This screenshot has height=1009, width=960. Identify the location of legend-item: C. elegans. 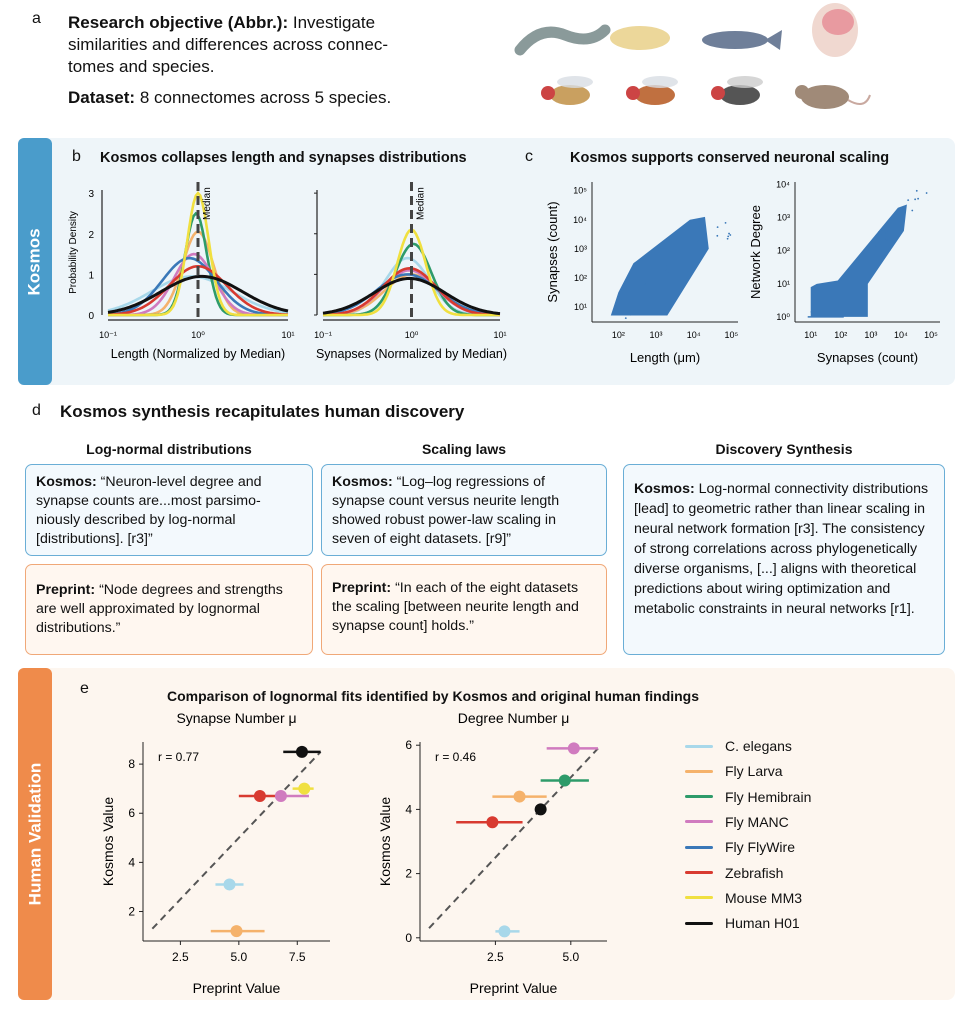
(738, 746).